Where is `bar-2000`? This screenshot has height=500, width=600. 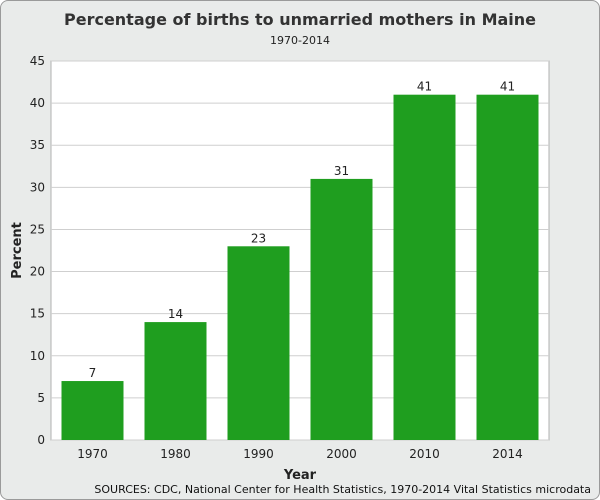 bar-2000 is located at coordinates (341, 309).